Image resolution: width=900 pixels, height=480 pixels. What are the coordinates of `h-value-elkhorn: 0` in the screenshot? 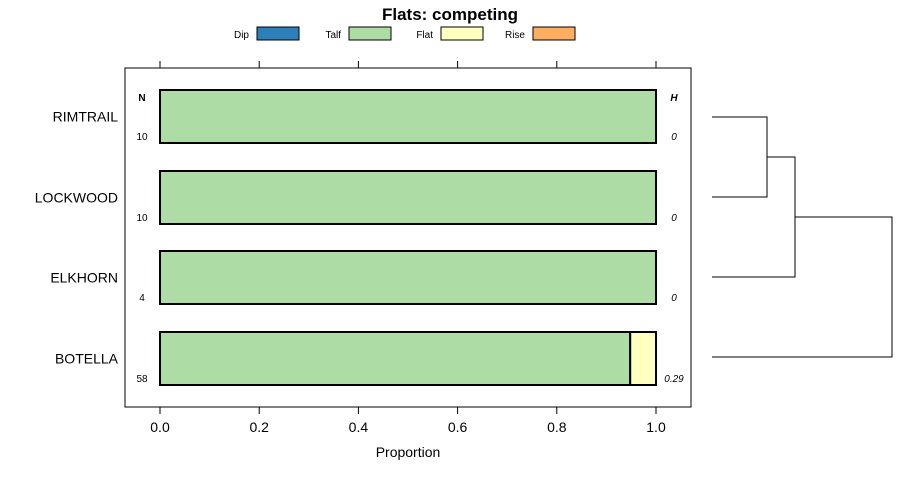 It's located at (674, 298).